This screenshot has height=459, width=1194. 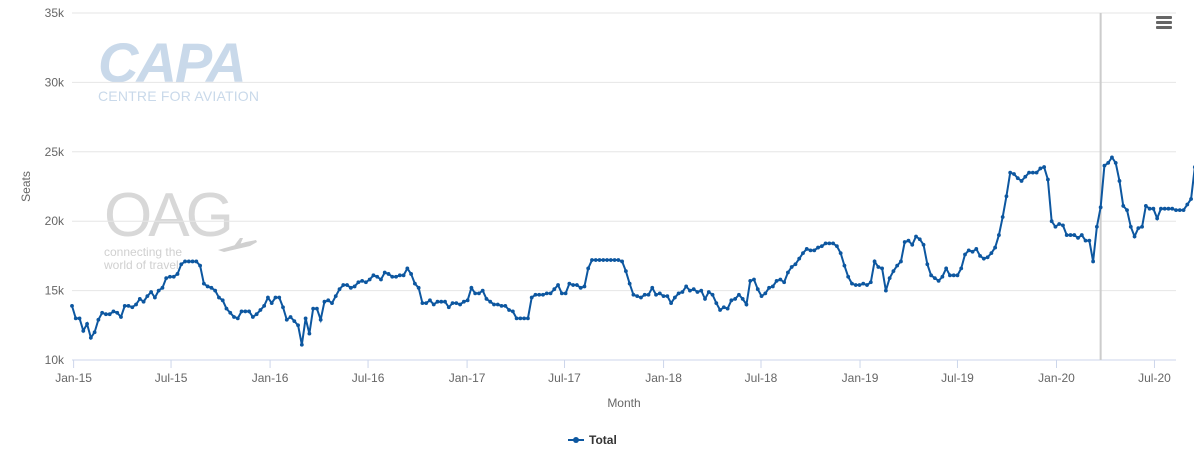 I want to click on chart-context-menu-button, so click(x=1164, y=25).